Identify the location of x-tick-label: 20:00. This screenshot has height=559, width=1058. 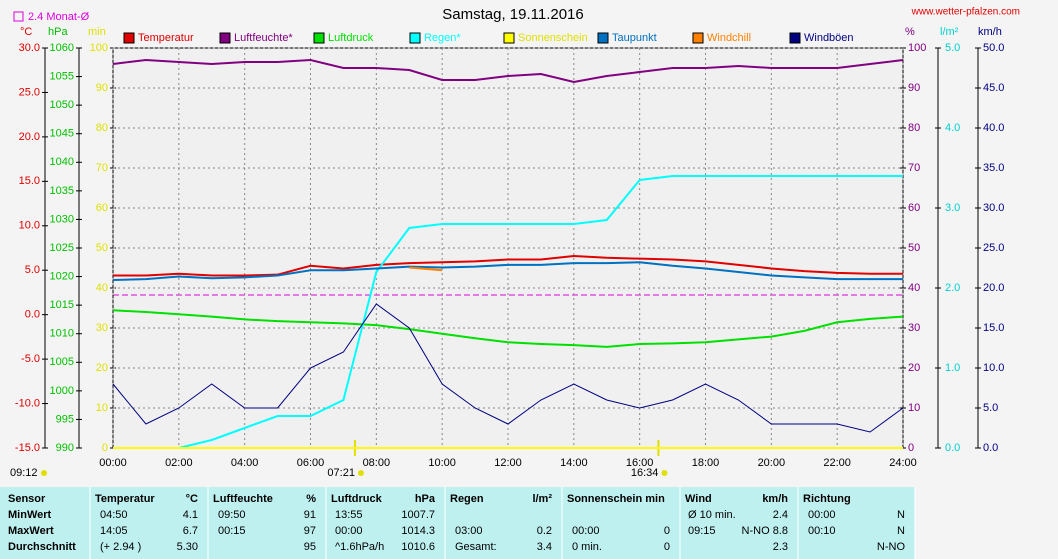
(772, 463).